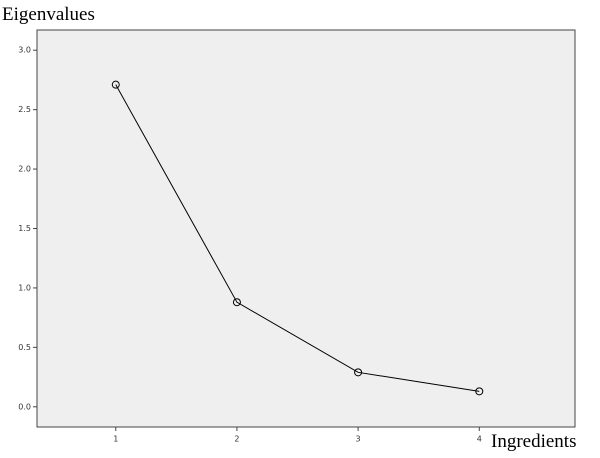  What do you see at coordinates (358, 439) in the screenshot?
I see `x-tick-label: 3` at bounding box center [358, 439].